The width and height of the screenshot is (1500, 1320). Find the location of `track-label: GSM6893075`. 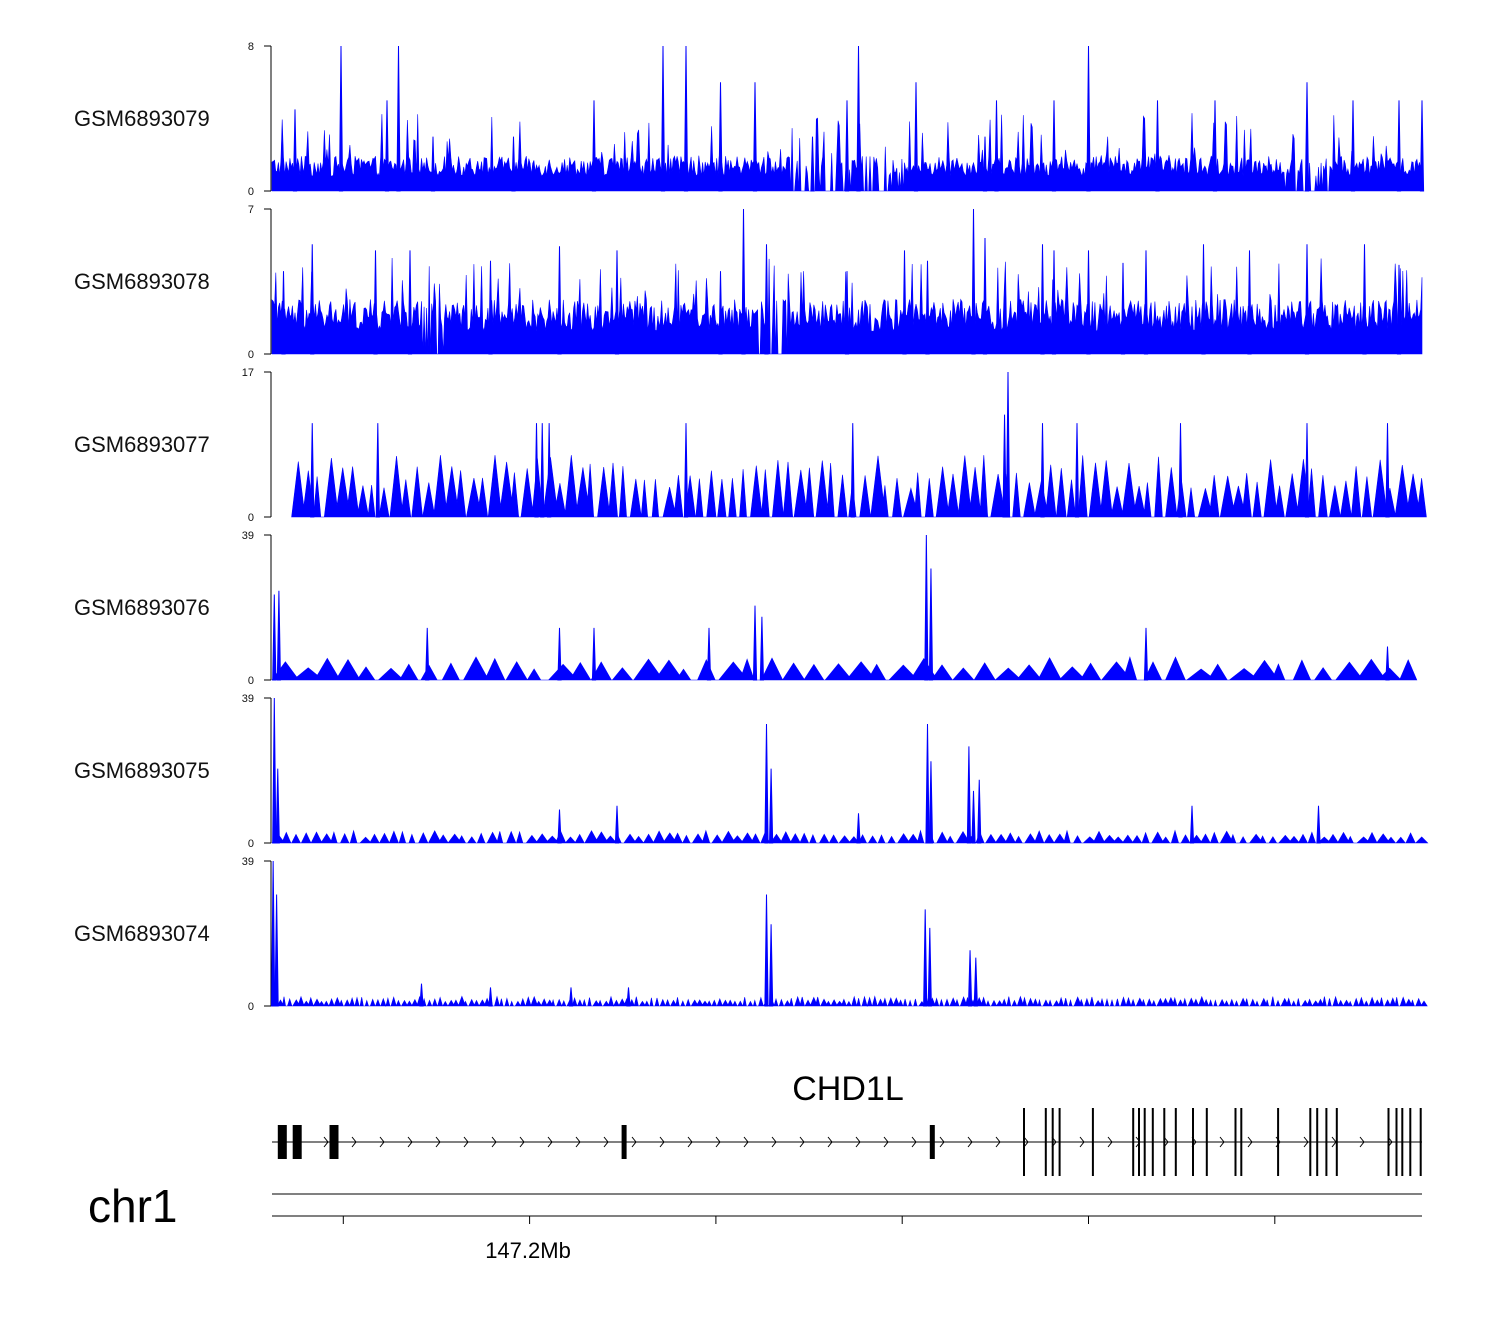

track-label: GSM6893075 is located at coordinates (142, 770).